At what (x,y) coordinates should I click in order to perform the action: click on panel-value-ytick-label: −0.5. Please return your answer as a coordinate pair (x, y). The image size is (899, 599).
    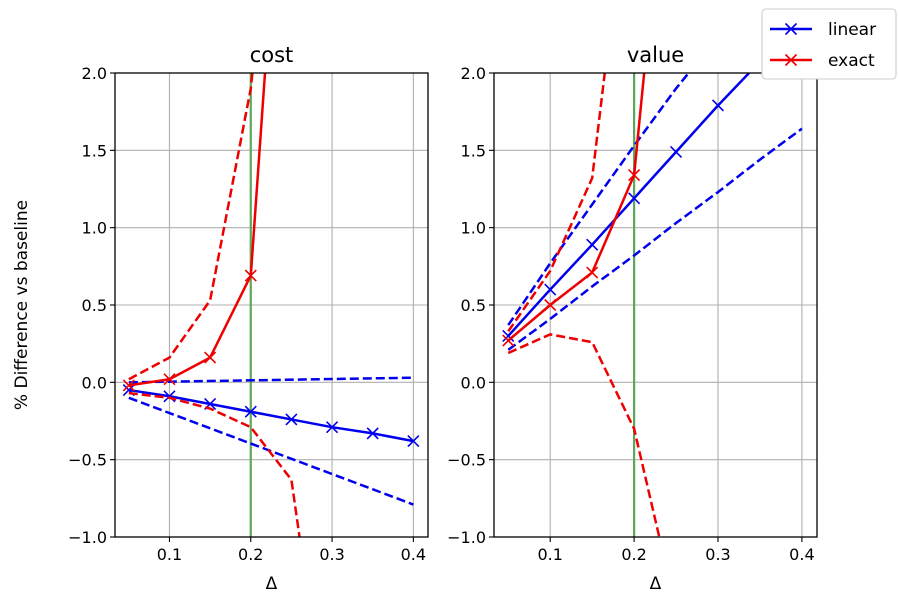
    Looking at the image, I should click on (466, 460).